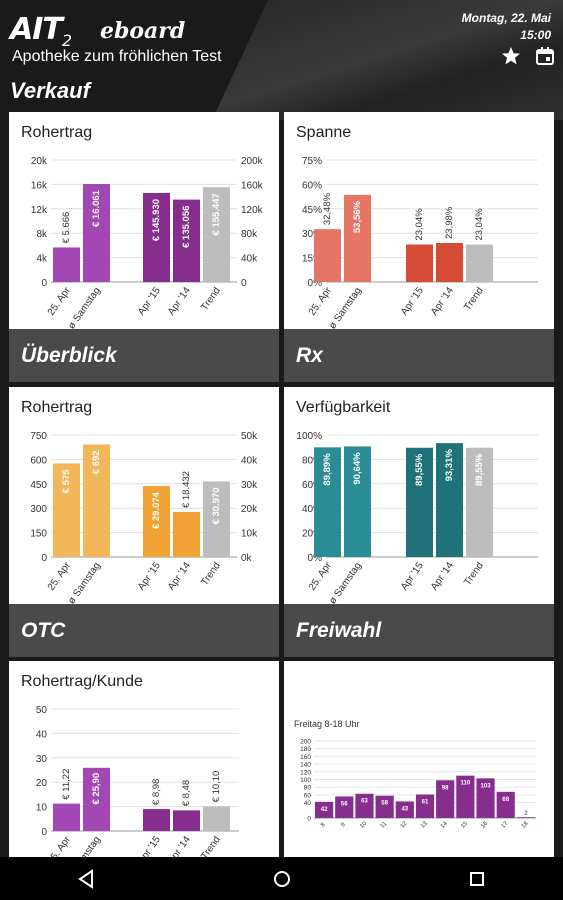 This screenshot has width=563, height=900. What do you see at coordinates (57, 407) in the screenshot?
I see `tile-title: Rohertrag` at bounding box center [57, 407].